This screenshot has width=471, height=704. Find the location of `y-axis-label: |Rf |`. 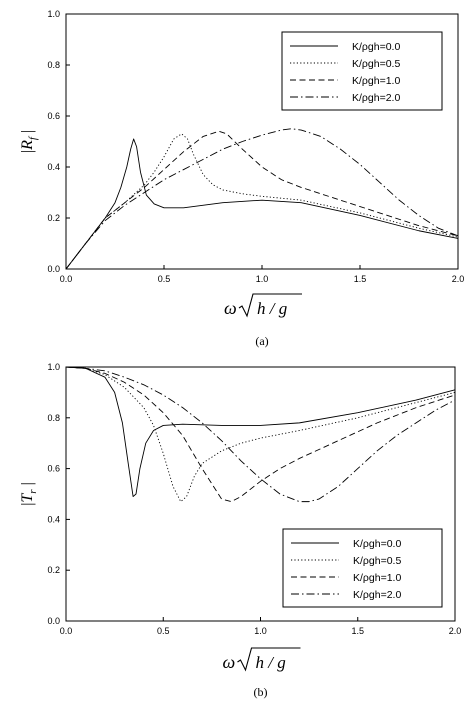

y-axis-label: |Rf | is located at coordinates (29, 141).